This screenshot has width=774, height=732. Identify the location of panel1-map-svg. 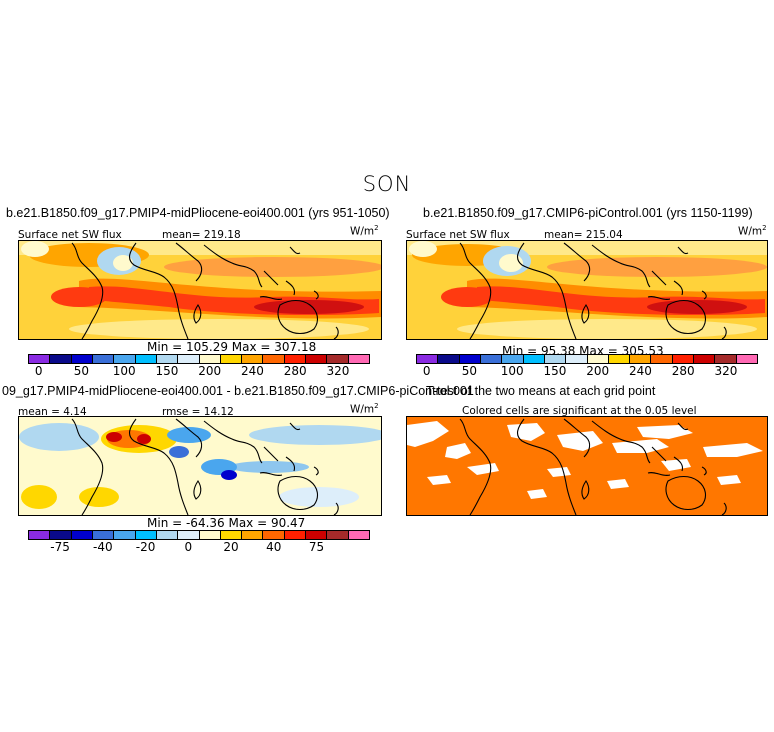
(200, 290).